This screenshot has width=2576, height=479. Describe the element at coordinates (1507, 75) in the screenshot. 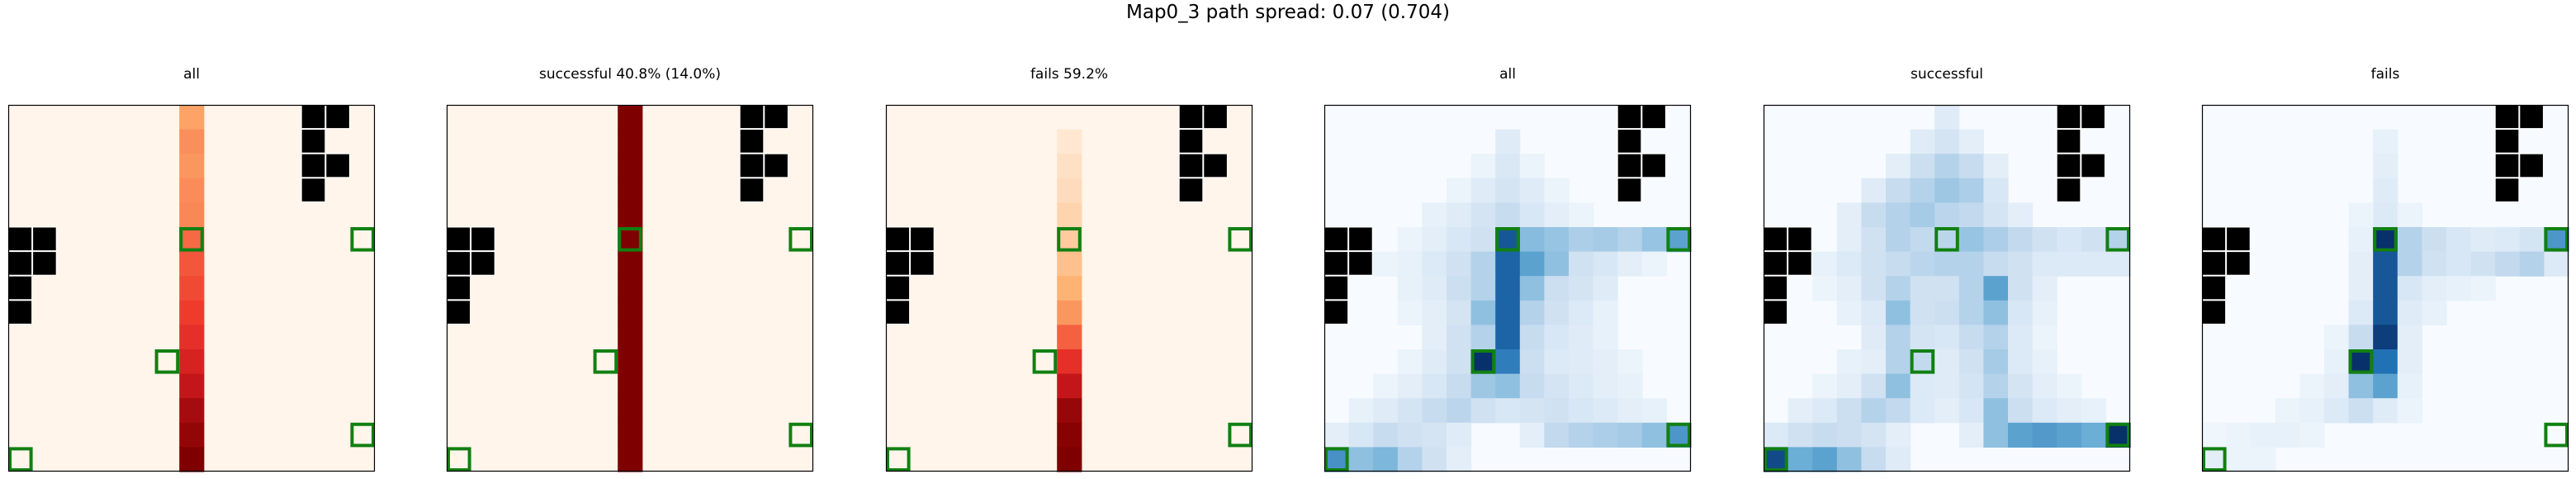

I see `panel-title-4: all` at that location.